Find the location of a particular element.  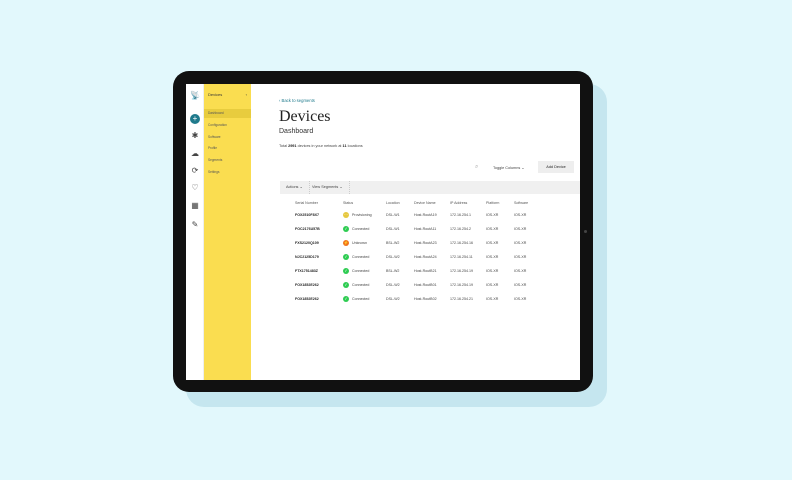

ip-cell: 172.16.254.1 is located at coordinates (460, 215).